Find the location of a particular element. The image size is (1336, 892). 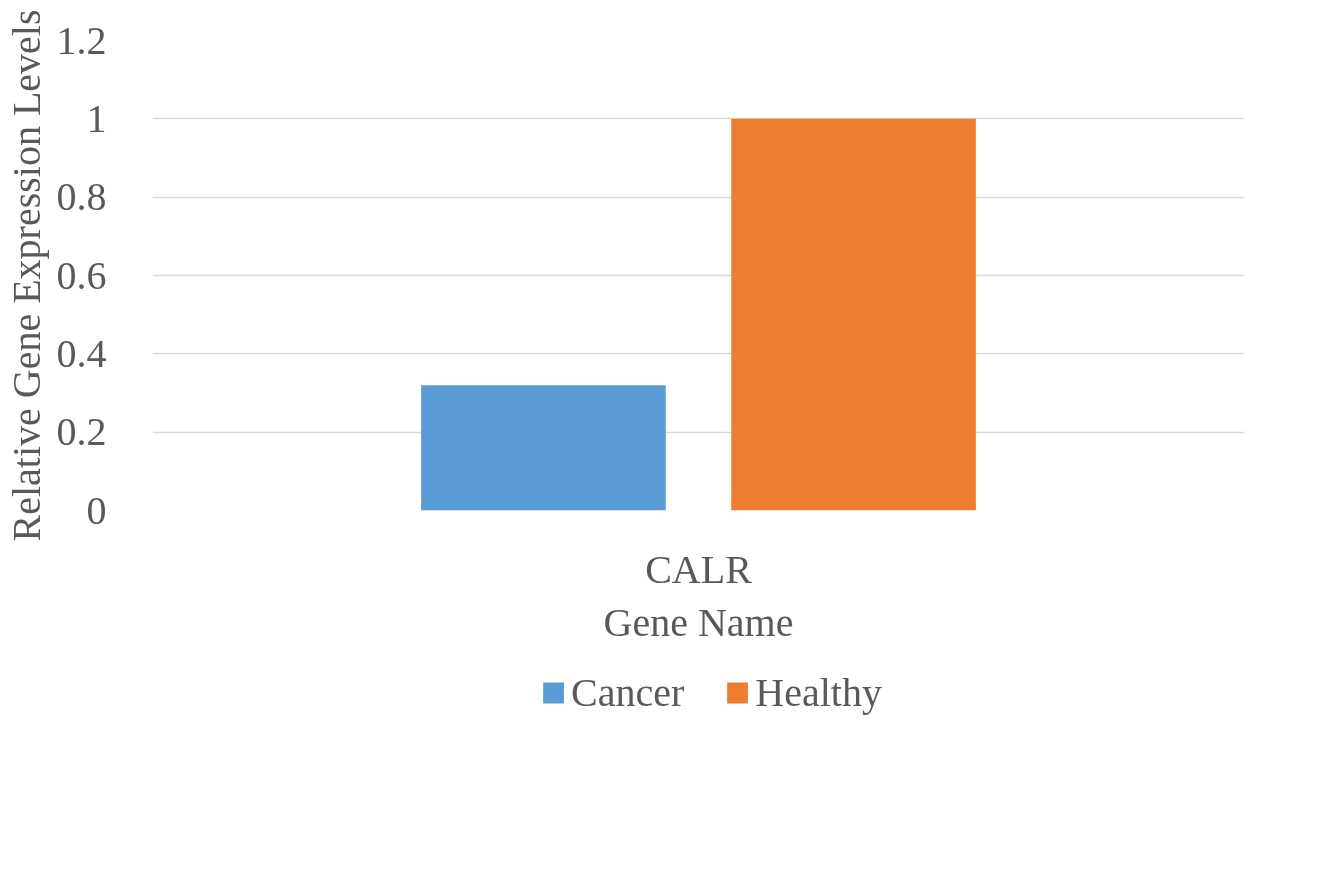

legend-label: Healthy is located at coordinates (818, 692).